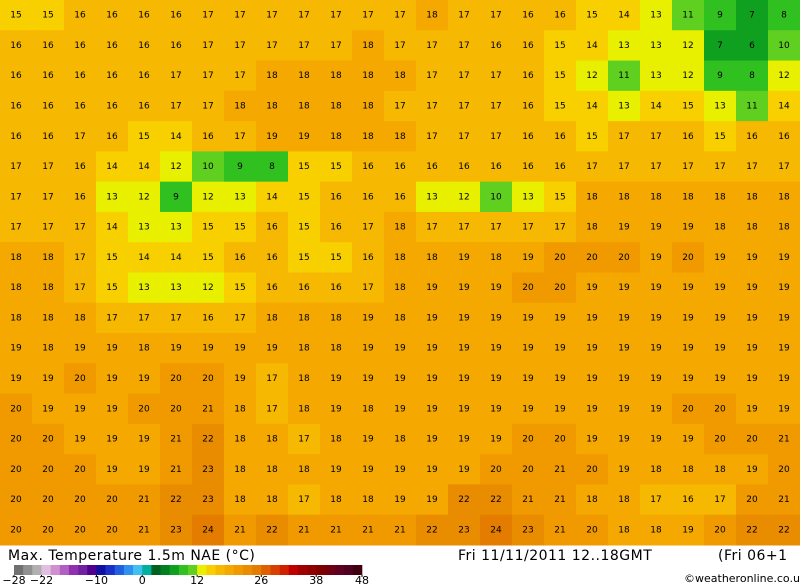 This screenshot has width=800, height=586. I want to click on temp-label: 10, so click(208, 167).